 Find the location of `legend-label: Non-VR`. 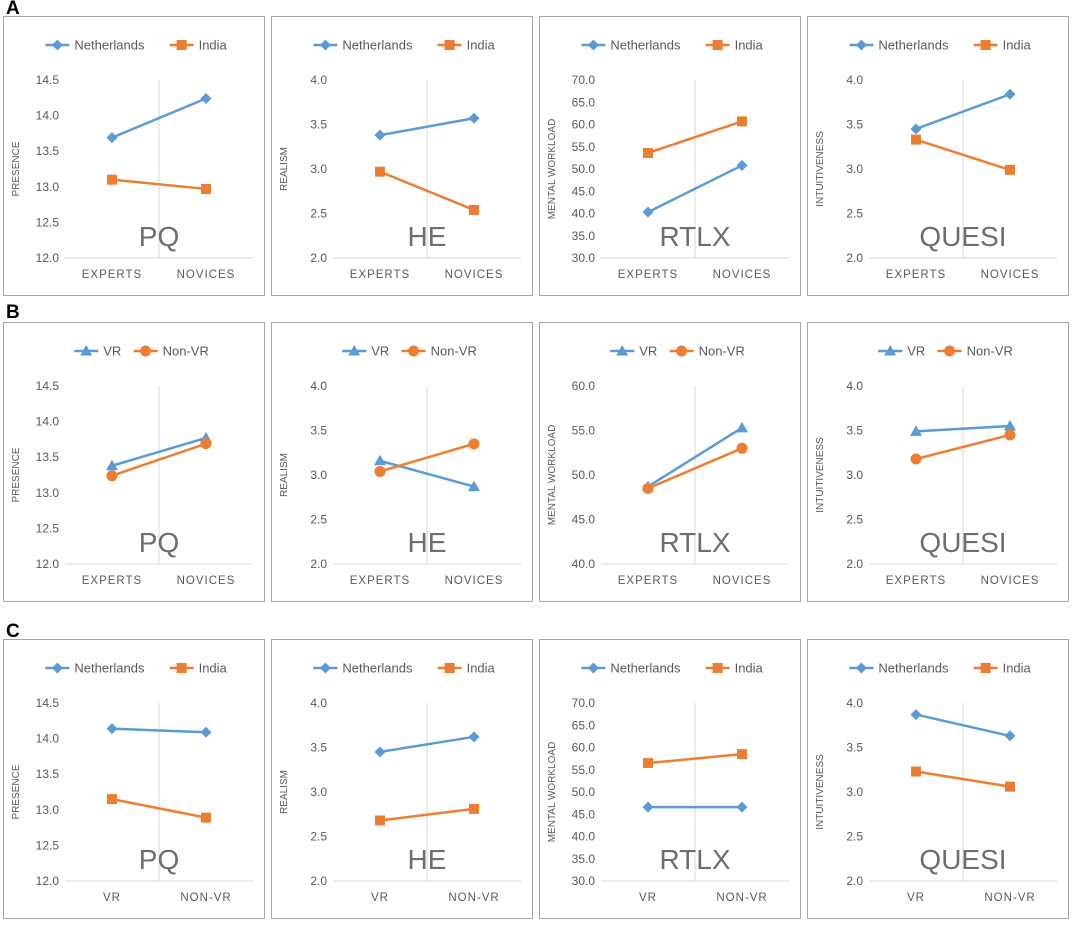

legend-label: Non-VR is located at coordinates (186, 351).